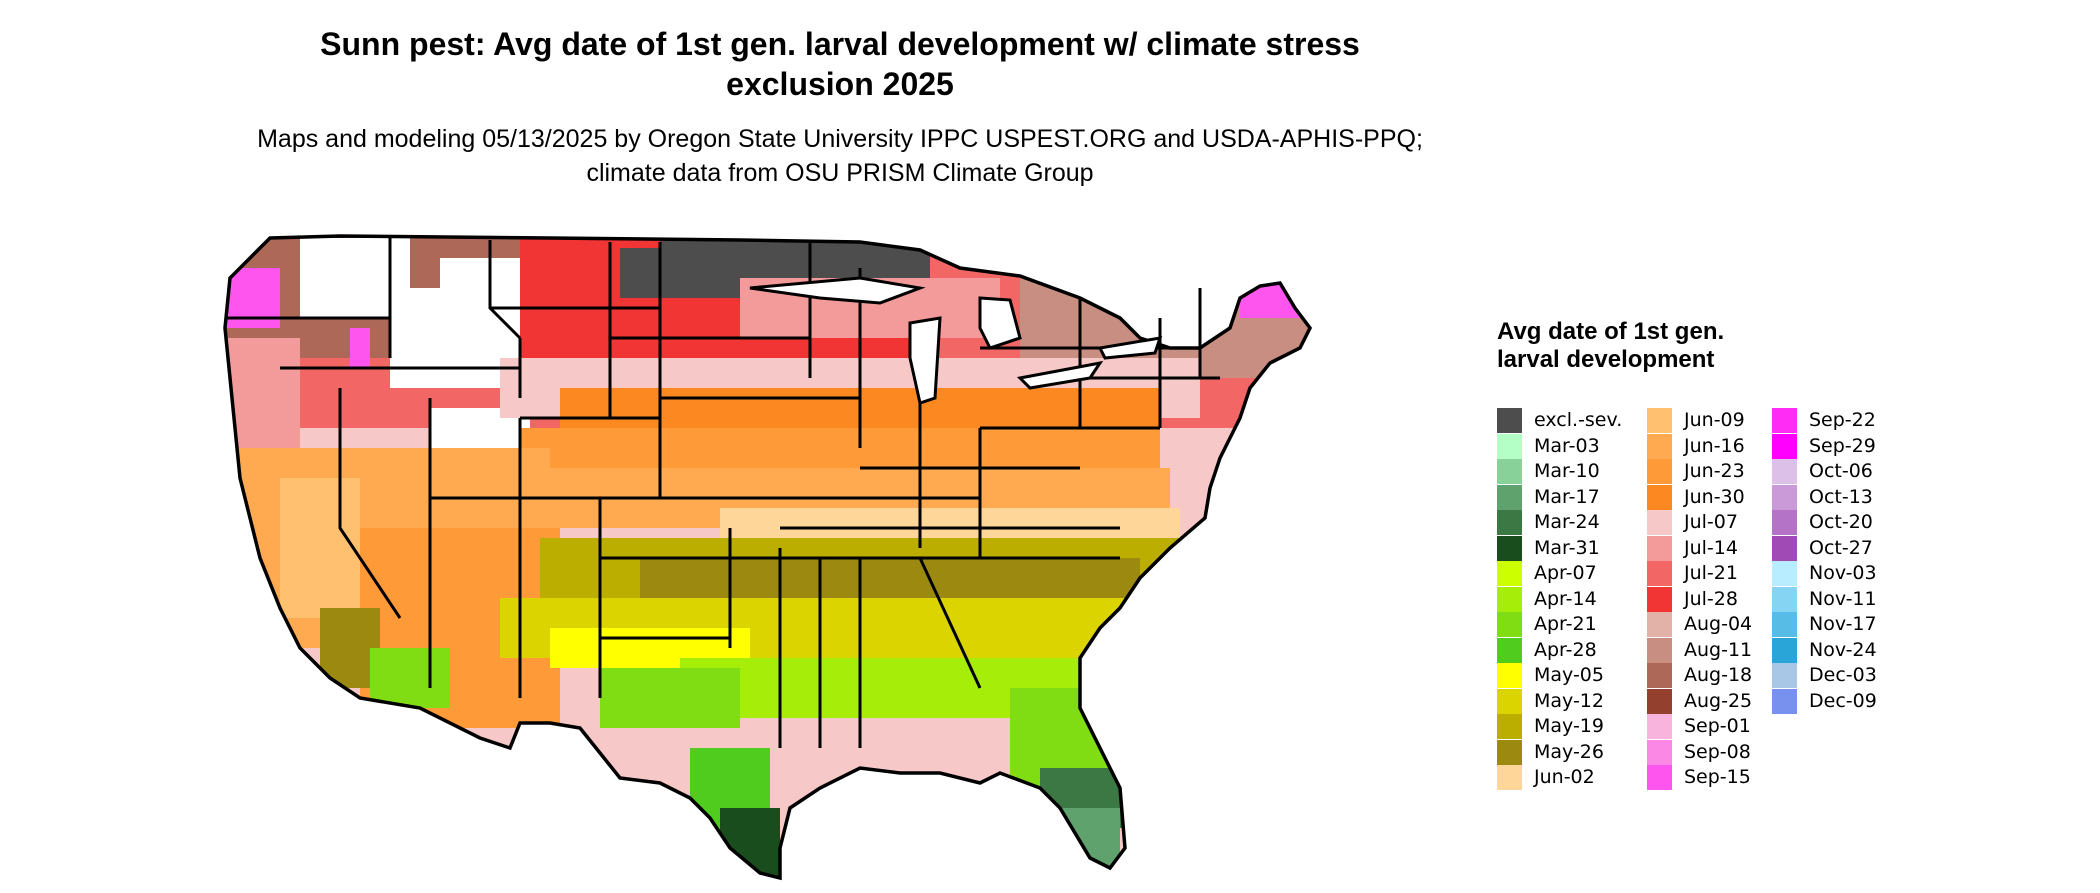 Image resolution: width=2100 pixels, height=893 pixels. I want to click on legend-label: May-05, so click(1569, 675).